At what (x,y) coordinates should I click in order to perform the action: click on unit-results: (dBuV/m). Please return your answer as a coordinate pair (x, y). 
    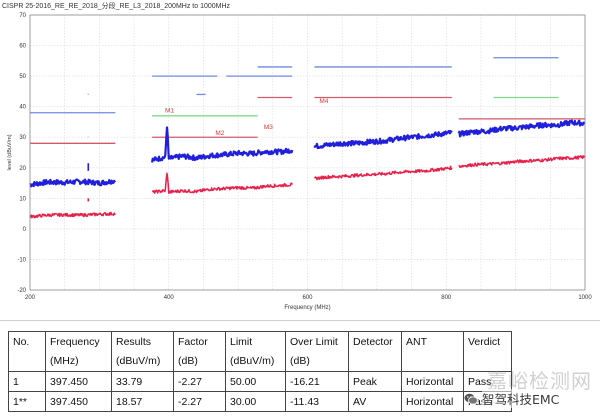
    Looking at the image, I should click on (142, 361).